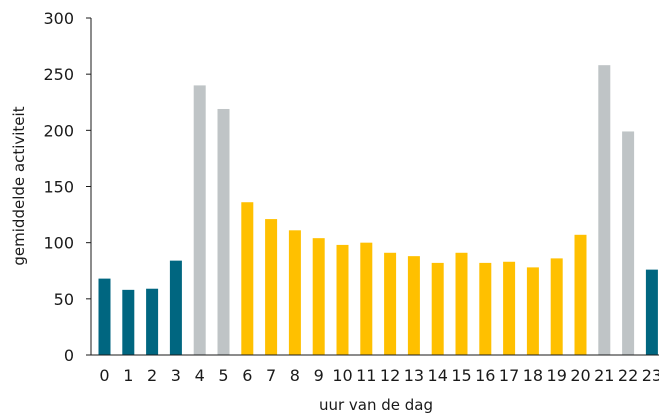 The height and width of the screenshot is (417, 659). I want to click on x-tick-label: 3, so click(176, 375).